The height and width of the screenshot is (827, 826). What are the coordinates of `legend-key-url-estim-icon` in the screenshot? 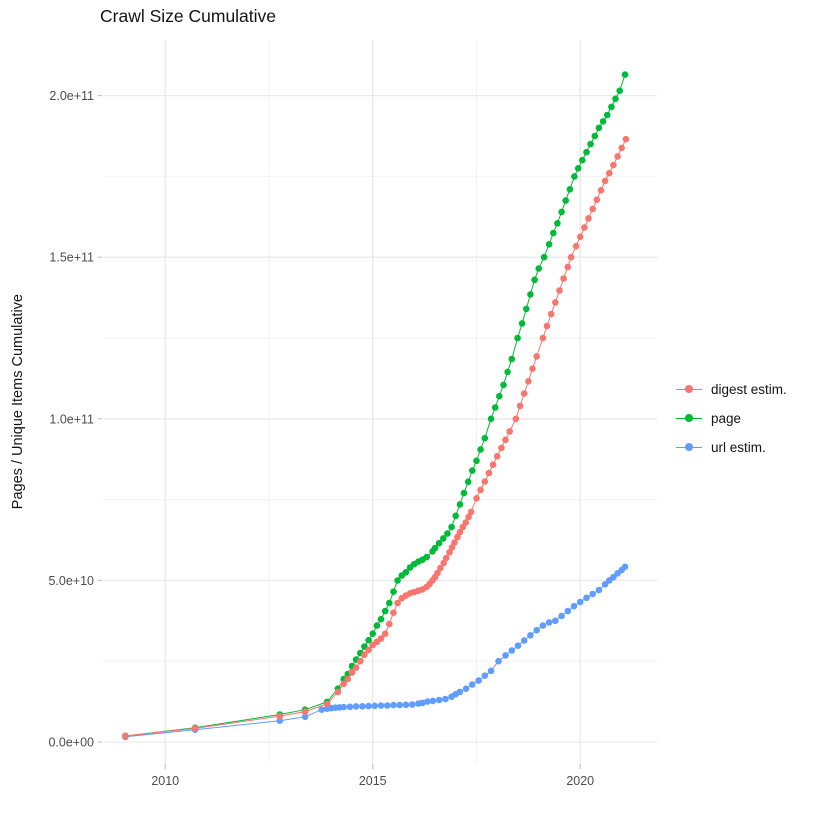 It's located at (689, 447).